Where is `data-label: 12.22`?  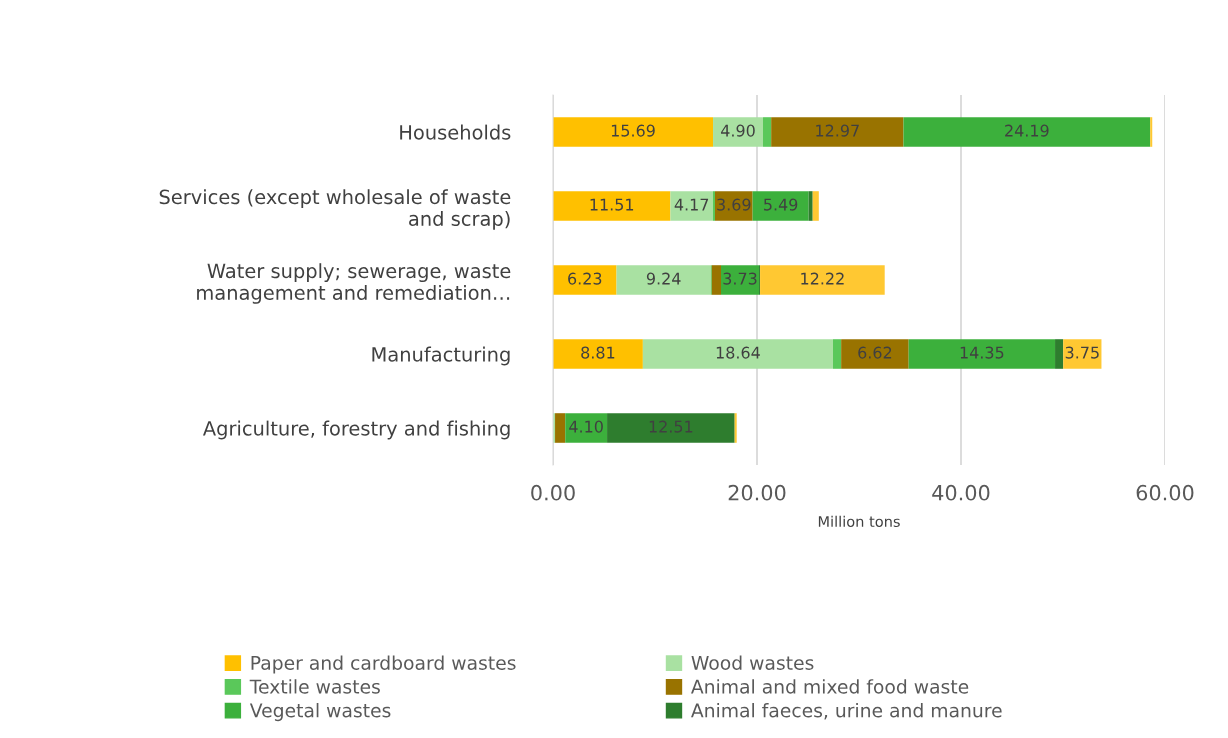 data-label: 12.22 is located at coordinates (822, 278).